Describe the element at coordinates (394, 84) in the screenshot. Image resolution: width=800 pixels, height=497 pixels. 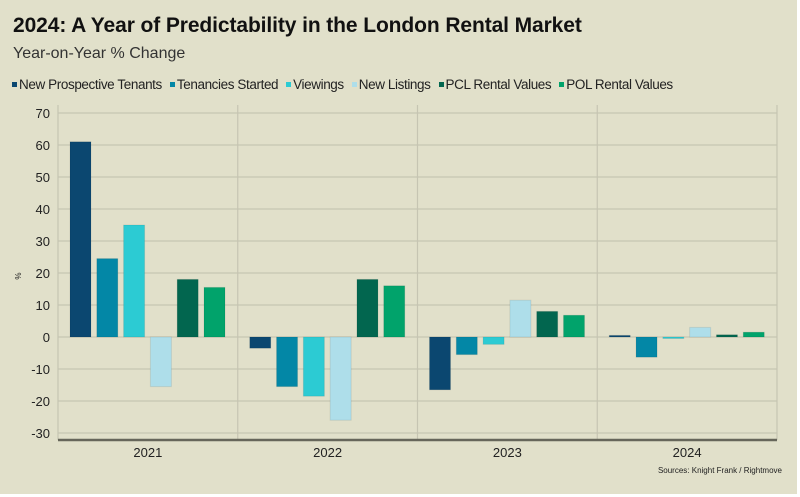
I see `legend-label: New Listings` at that location.